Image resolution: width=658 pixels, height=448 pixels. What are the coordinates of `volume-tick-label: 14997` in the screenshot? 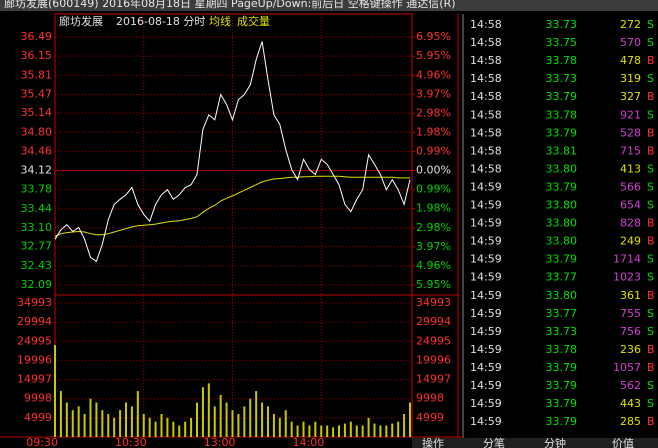 It's located at (34, 379).